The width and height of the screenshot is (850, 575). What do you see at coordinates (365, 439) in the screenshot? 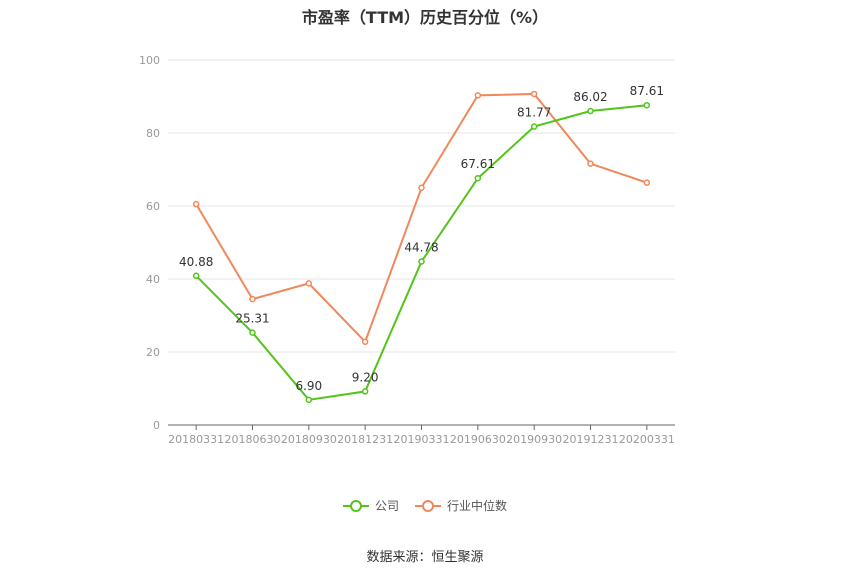
I see `x-tick-label: 20181231` at bounding box center [365, 439].